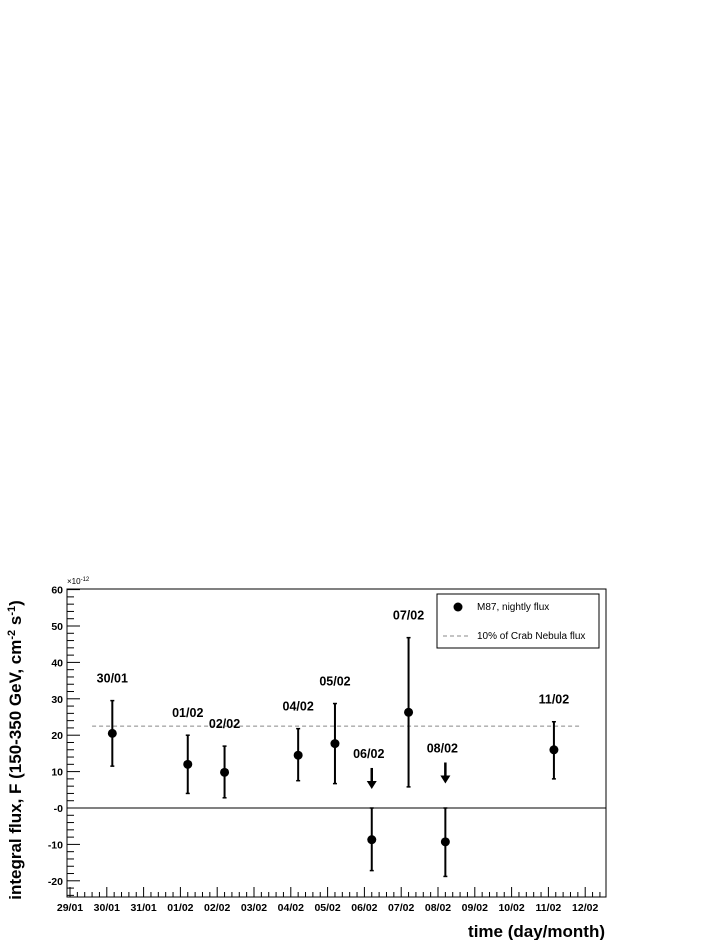 Image resolution: width=727 pixels, height=945 pixels. Describe the element at coordinates (57, 663) in the screenshot. I see `y-tick-label: 40` at that location.